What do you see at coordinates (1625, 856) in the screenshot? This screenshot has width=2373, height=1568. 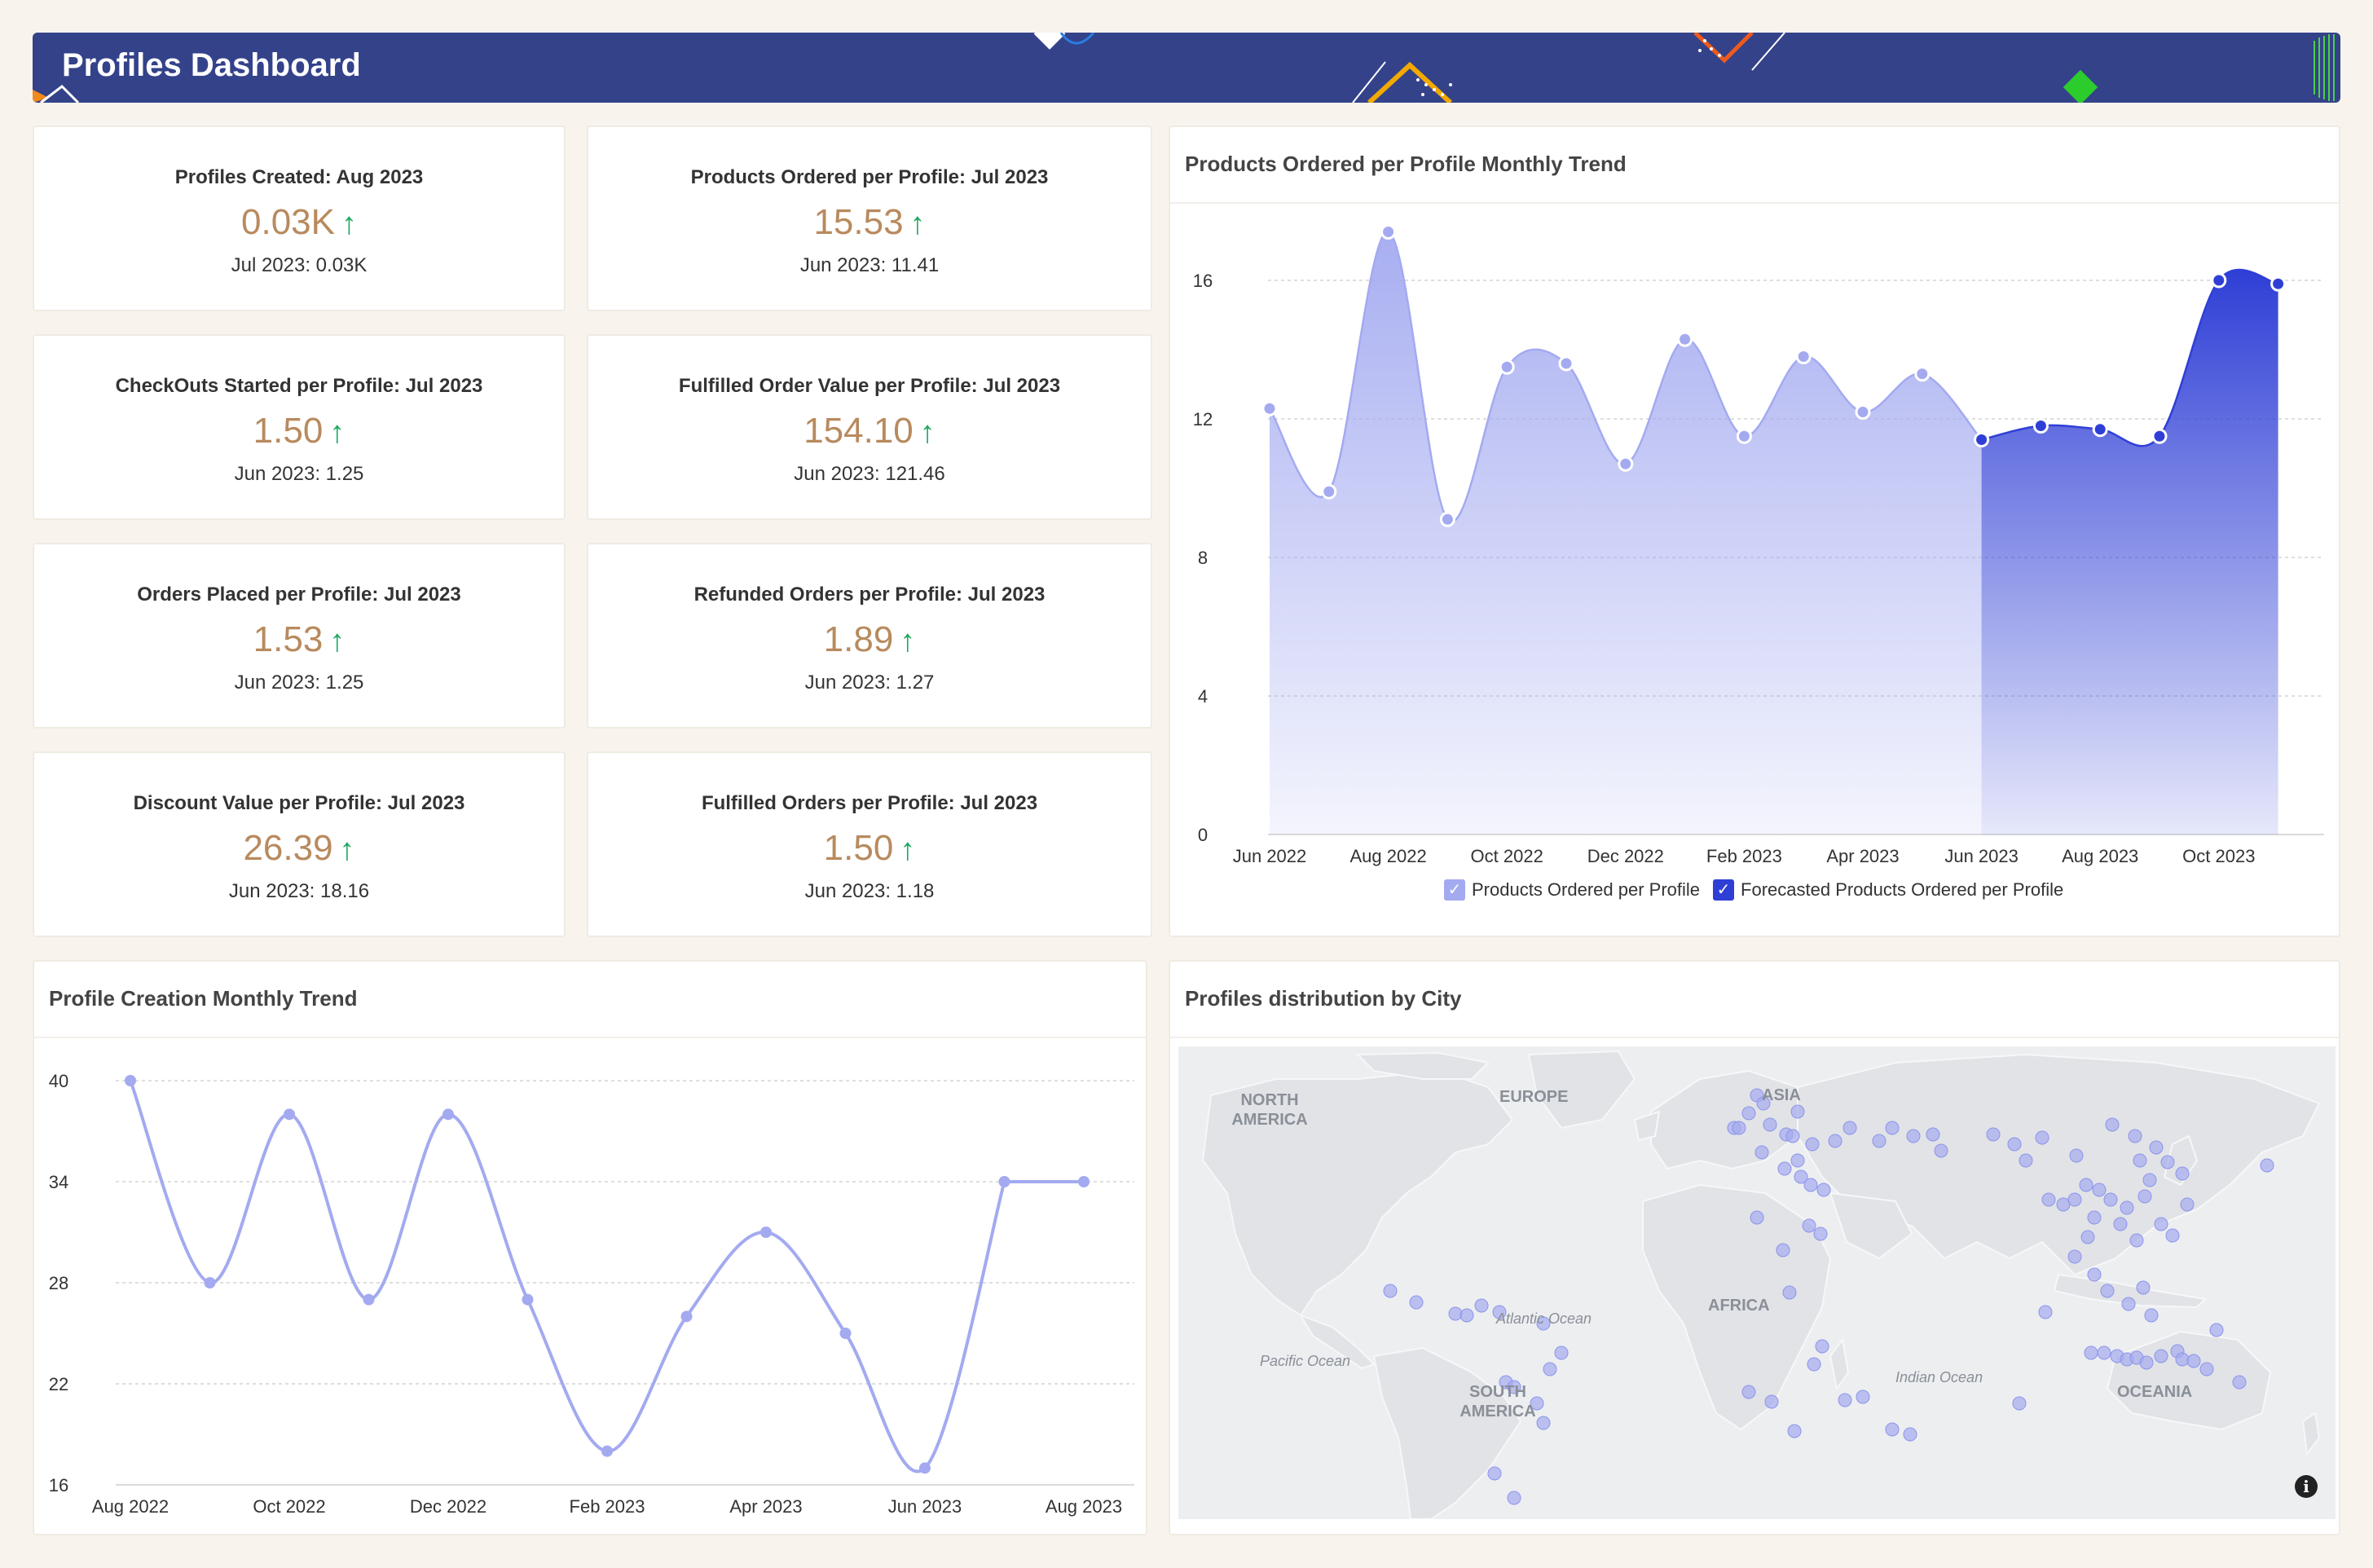 I see `x-tick-label: Dec 2022` at bounding box center [1625, 856].